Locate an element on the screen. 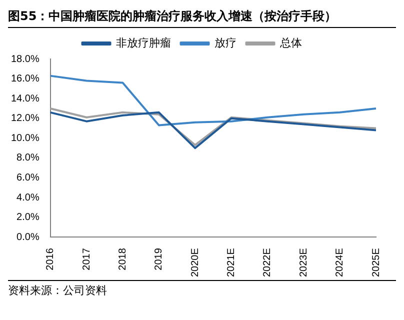 This screenshot has height=320, width=404. x-tick-label: 2021E is located at coordinates (232, 263).